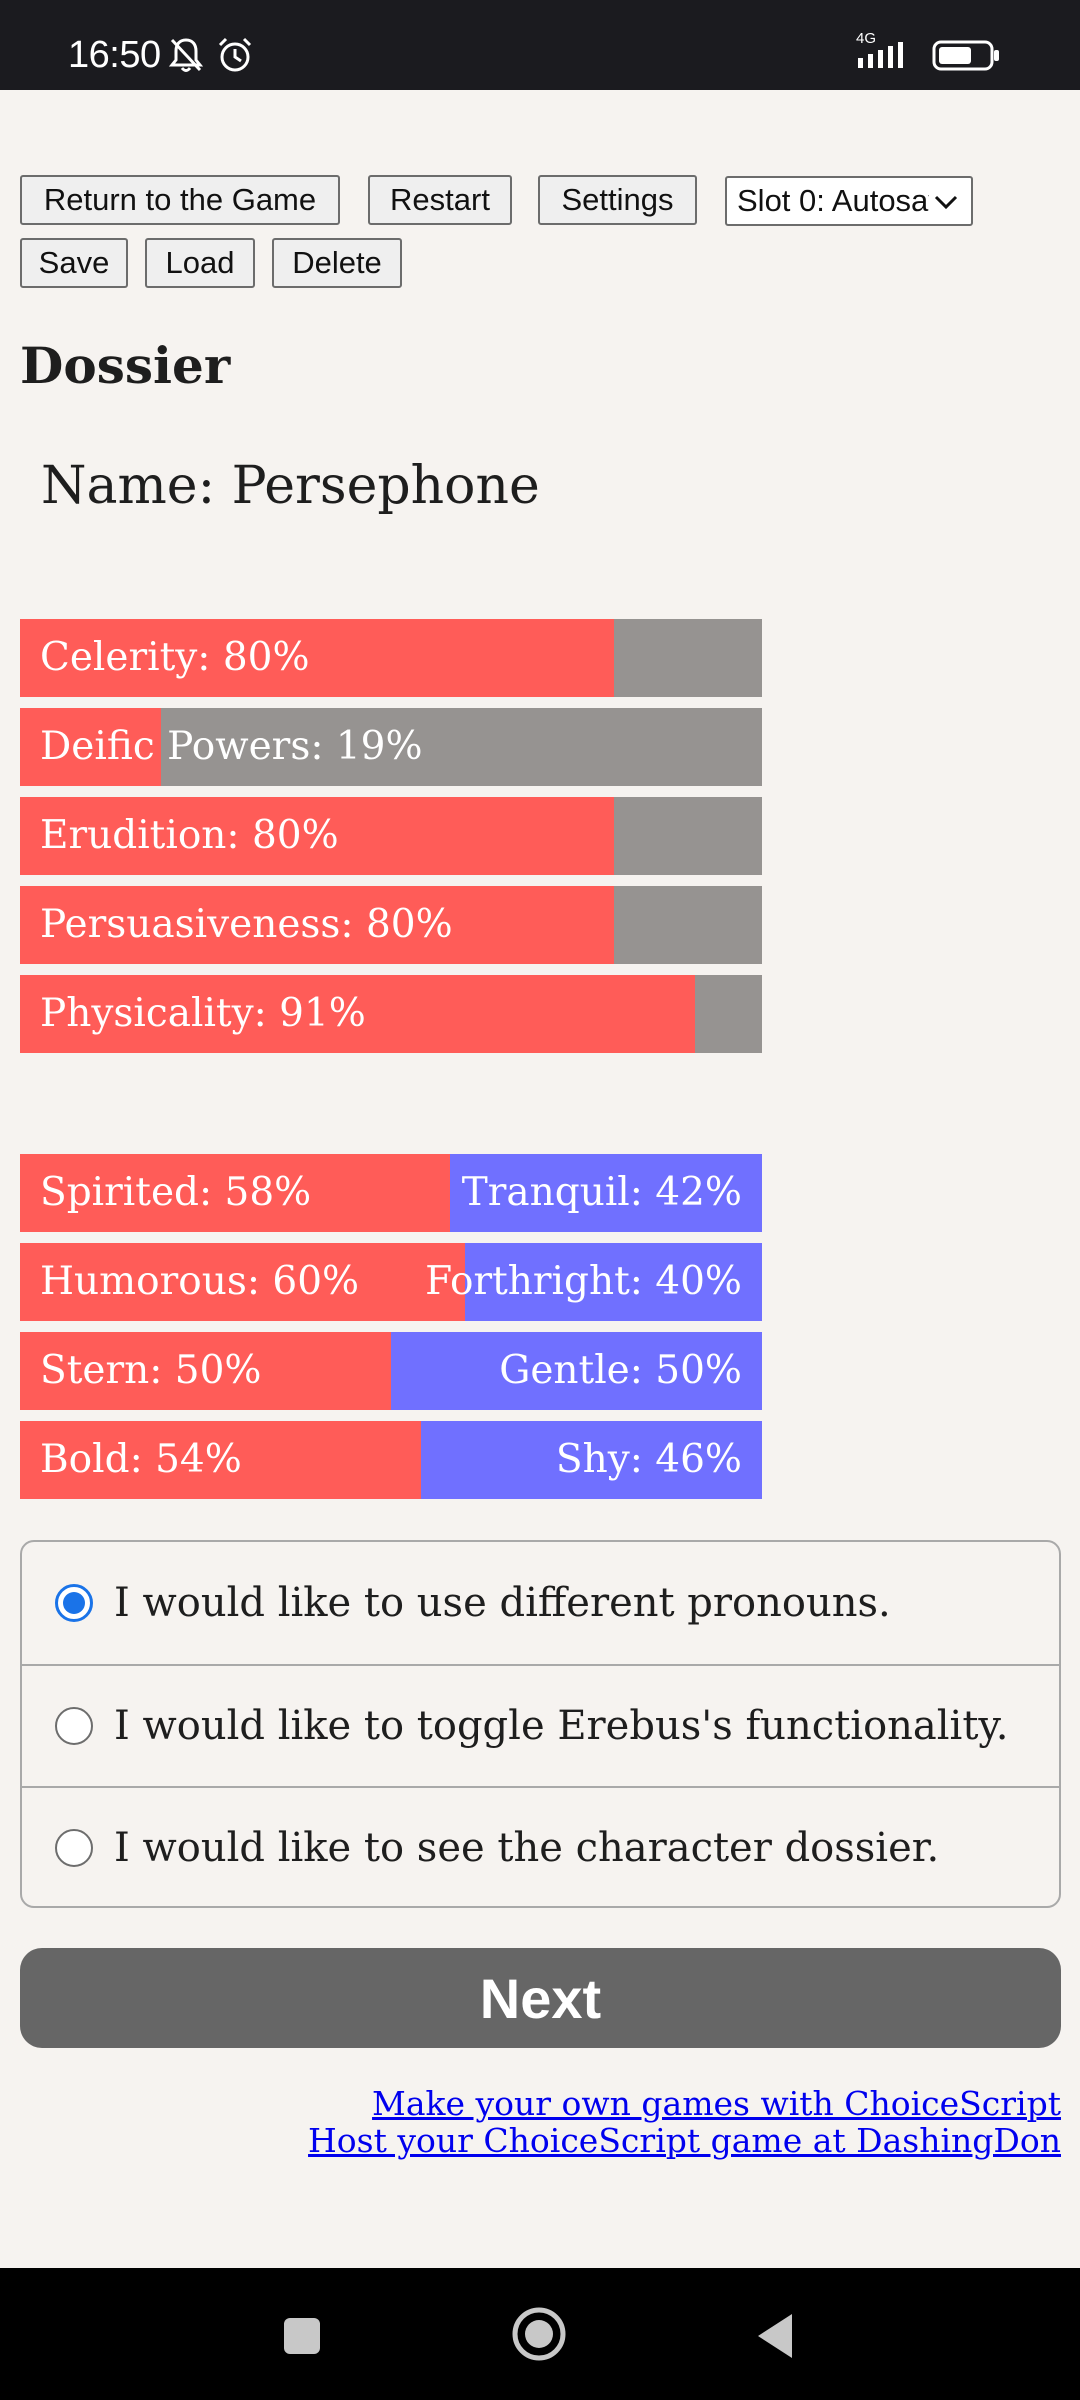 The height and width of the screenshot is (2400, 1080). I want to click on opposed-bar-stern-gentle: Stern: 50% Gentle: 50%, so click(391, 1371).